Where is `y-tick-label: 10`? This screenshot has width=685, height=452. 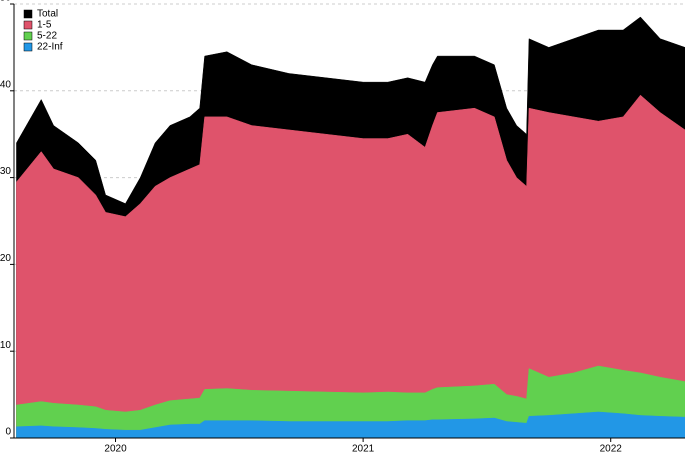 y-tick-label: 10 is located at coordinates (5, 345).